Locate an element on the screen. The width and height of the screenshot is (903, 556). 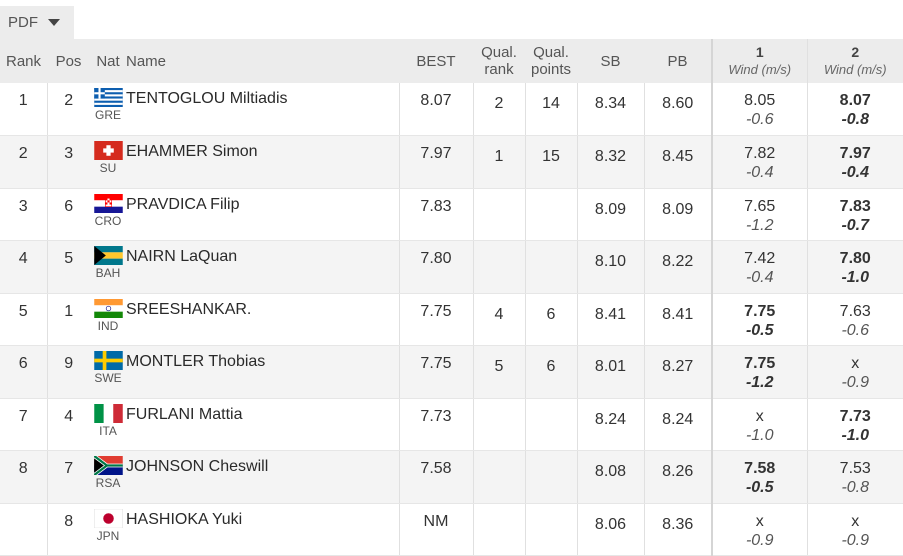
attempt-1-wind: -0.4 is located at coordinates (760, 277).